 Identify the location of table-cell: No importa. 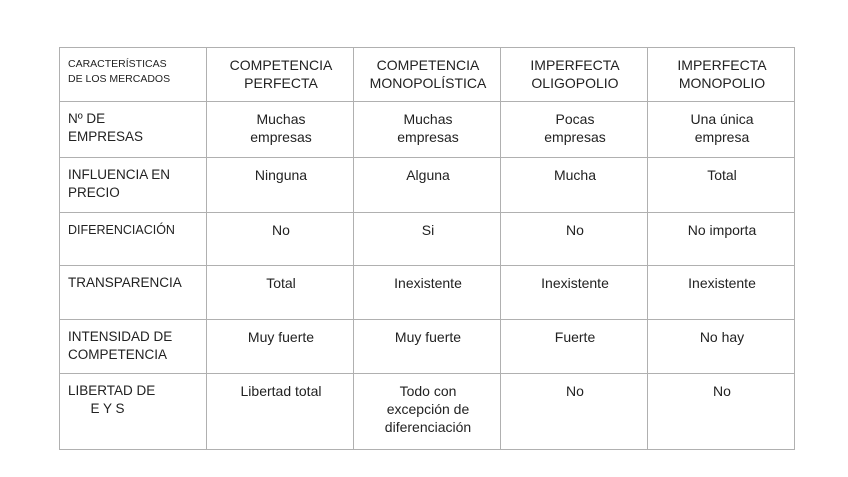
(721, 239).